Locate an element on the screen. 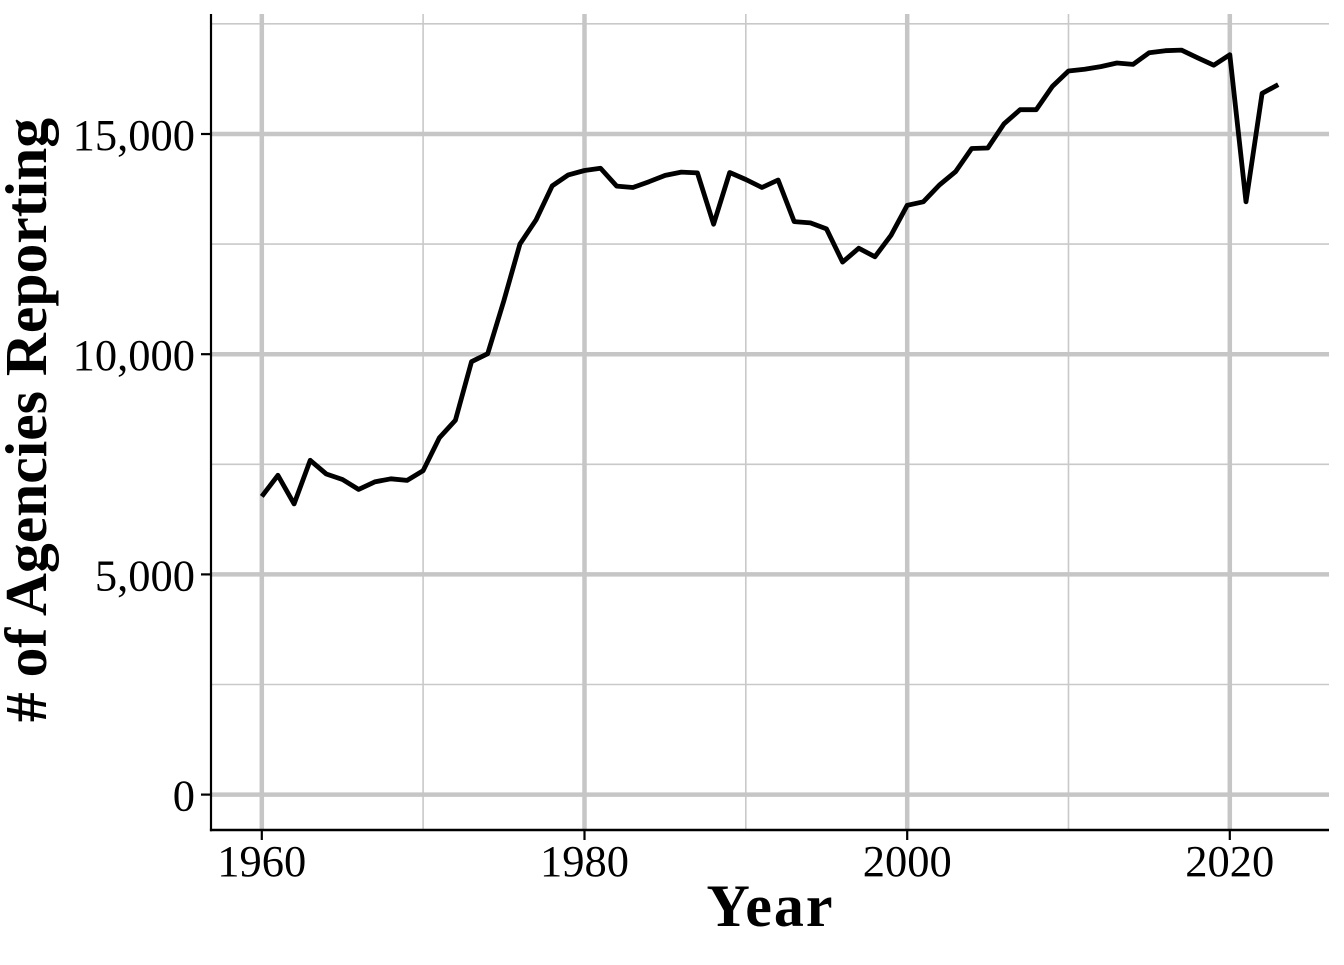  svg-text: 5,000 is located at coordinates (145, 575).